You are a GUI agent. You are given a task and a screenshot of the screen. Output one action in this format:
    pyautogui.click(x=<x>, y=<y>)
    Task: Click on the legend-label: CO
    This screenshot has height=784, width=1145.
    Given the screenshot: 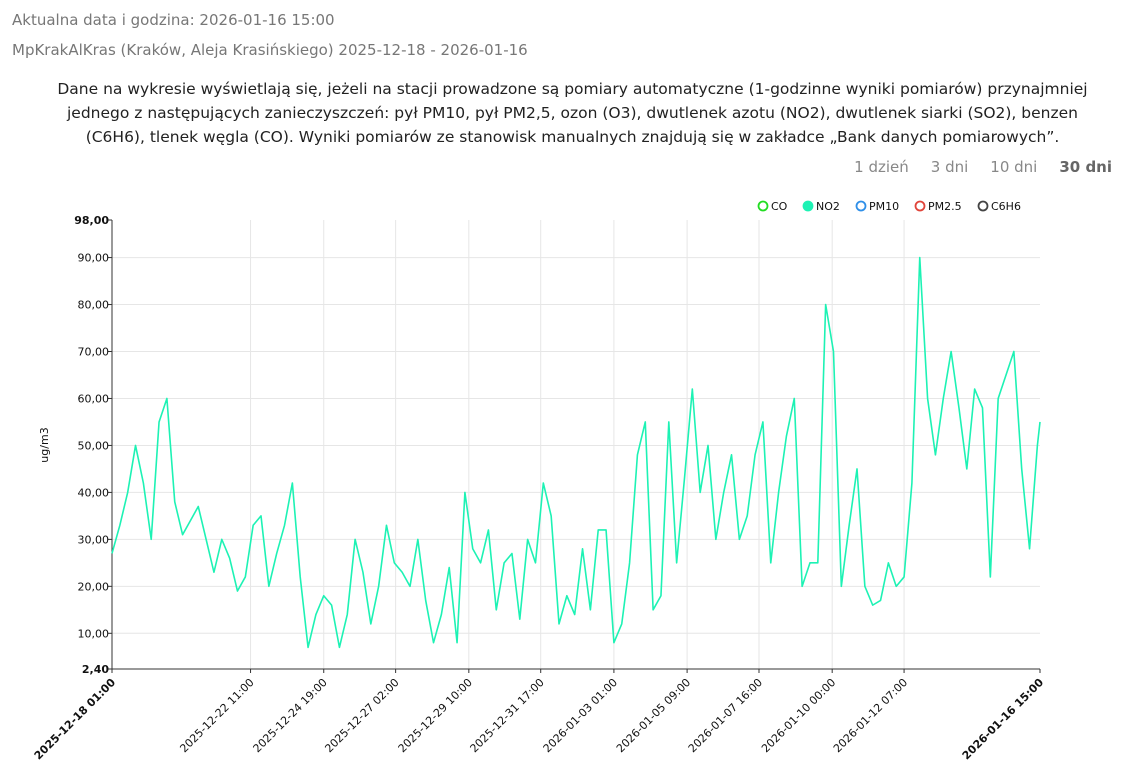 What is the action you would take?
    pyautogui.click(x=779, y=206)
    